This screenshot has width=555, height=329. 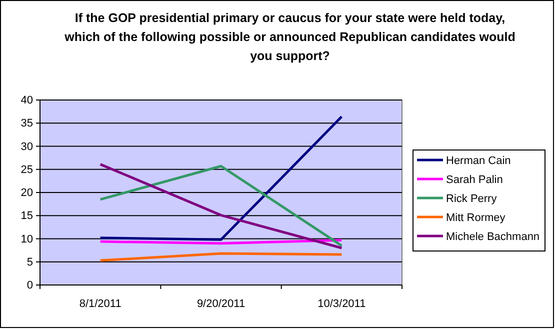 What do you see at coordinates (100, 304) in the screenshot?
I see `x-tick-label: 8/1/2011` at bounding box center [100, 304].